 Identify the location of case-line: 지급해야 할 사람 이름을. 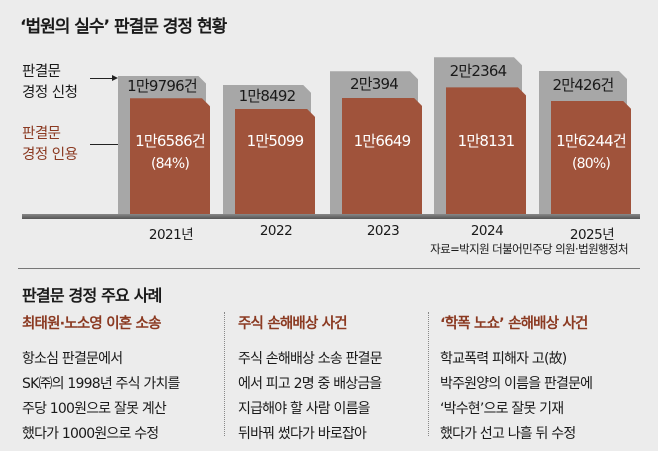
(304, 409).